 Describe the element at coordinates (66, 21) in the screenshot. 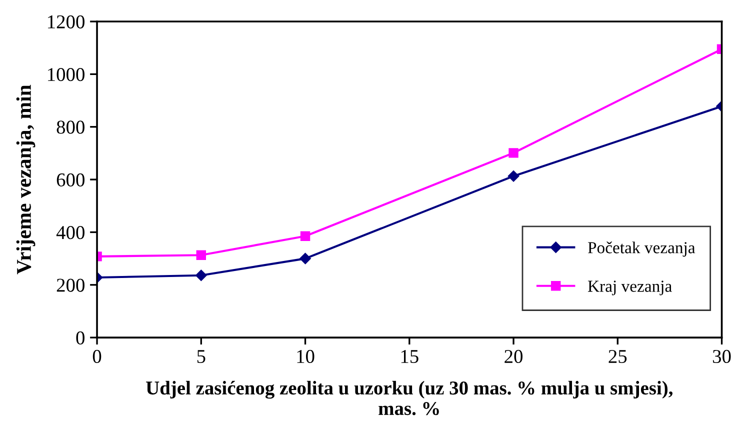

I see `y-tick-label: 1200` at that location.